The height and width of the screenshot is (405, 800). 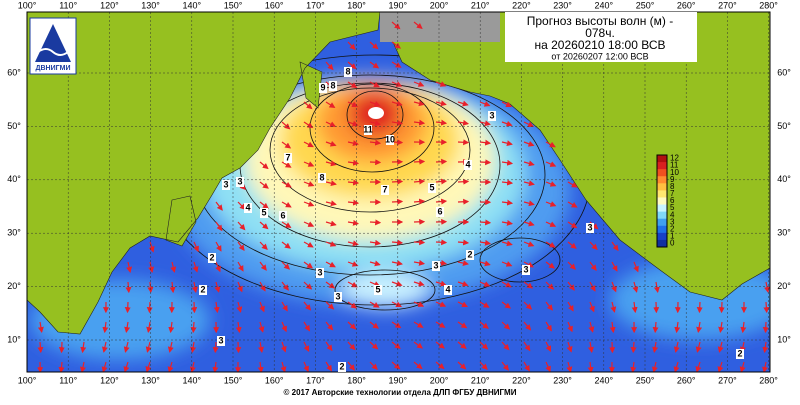 What do you see at coordinates (390, 139) in the screenshot?
I see `contour-label: 10` at bounding box center [390, 139].